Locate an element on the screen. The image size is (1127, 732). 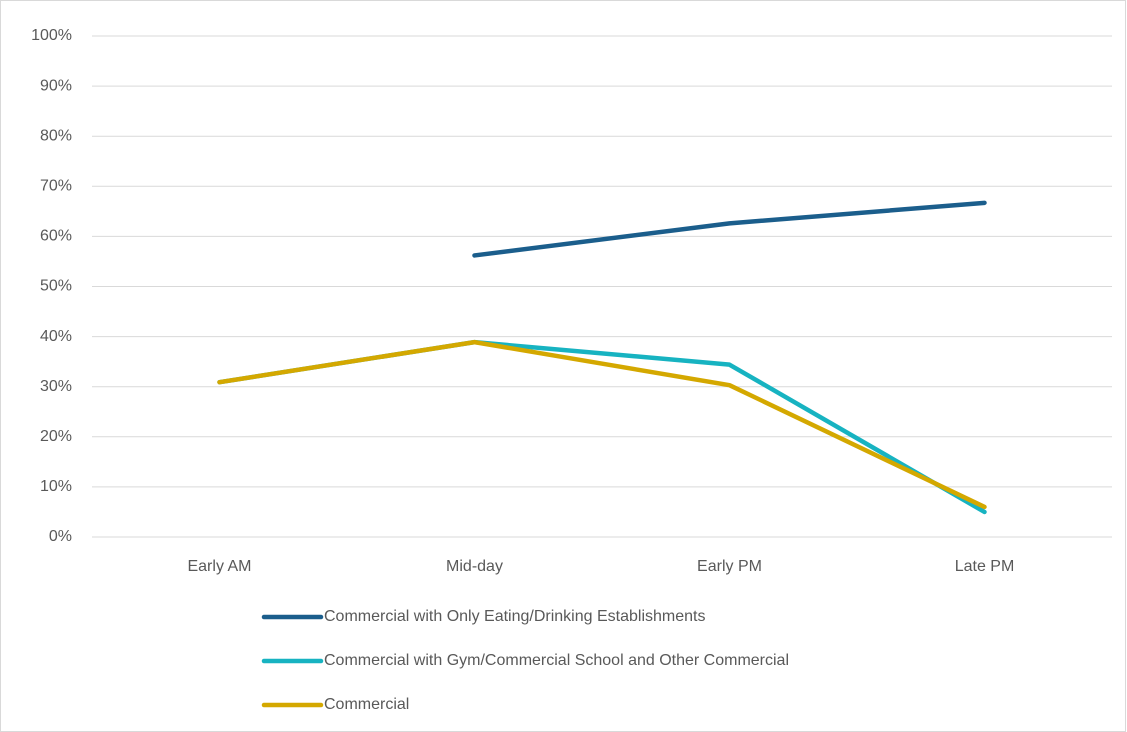
legend-label: Commercial is located at coordinates (366, 704).